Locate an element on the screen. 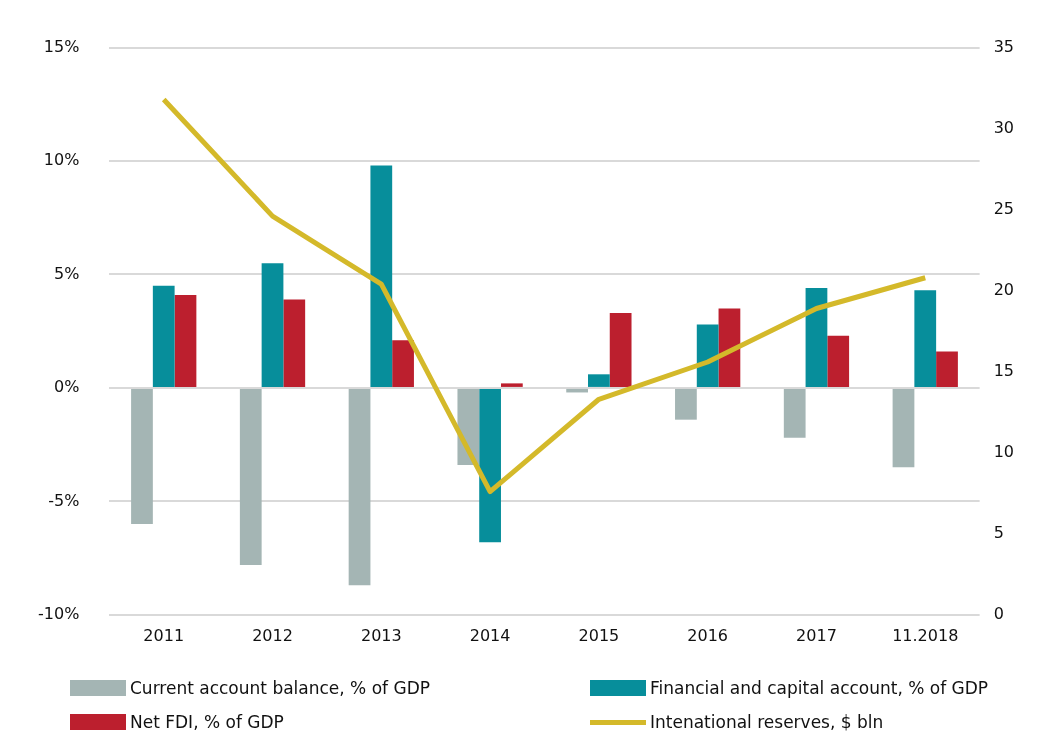 The height and width of the screenshot is (752, 1041). y2-tick-label: 5 is located at coordinates (998, 532).